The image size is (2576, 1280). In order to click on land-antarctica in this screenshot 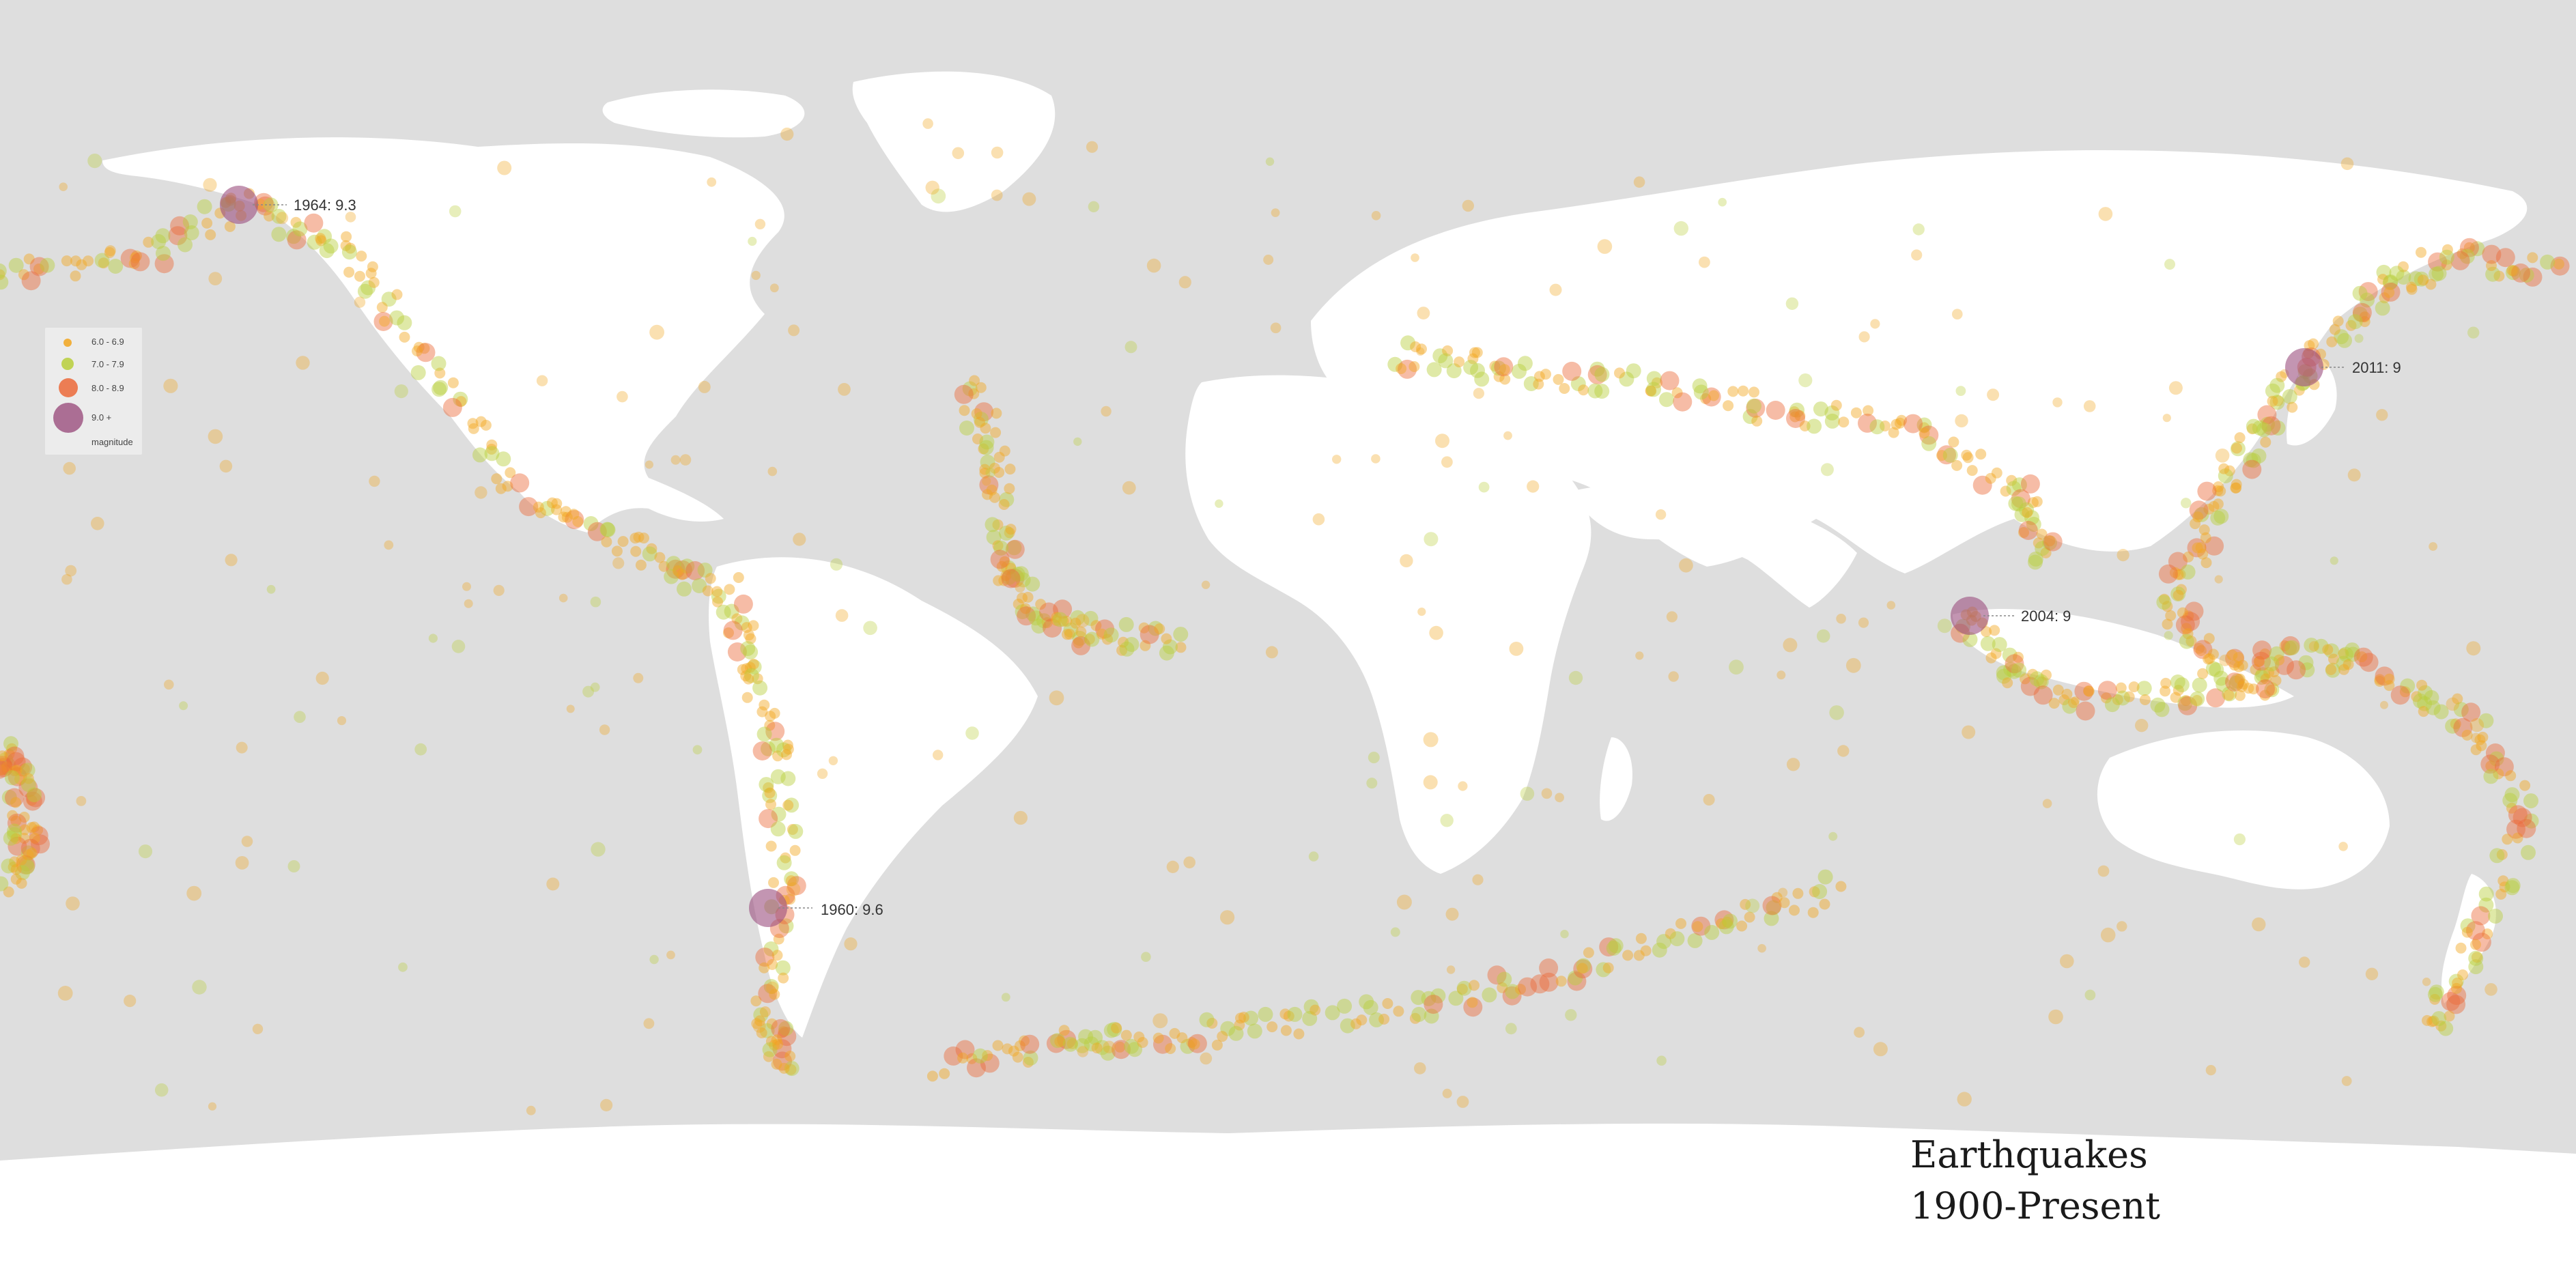, I will do `click(1288, 1201)`.